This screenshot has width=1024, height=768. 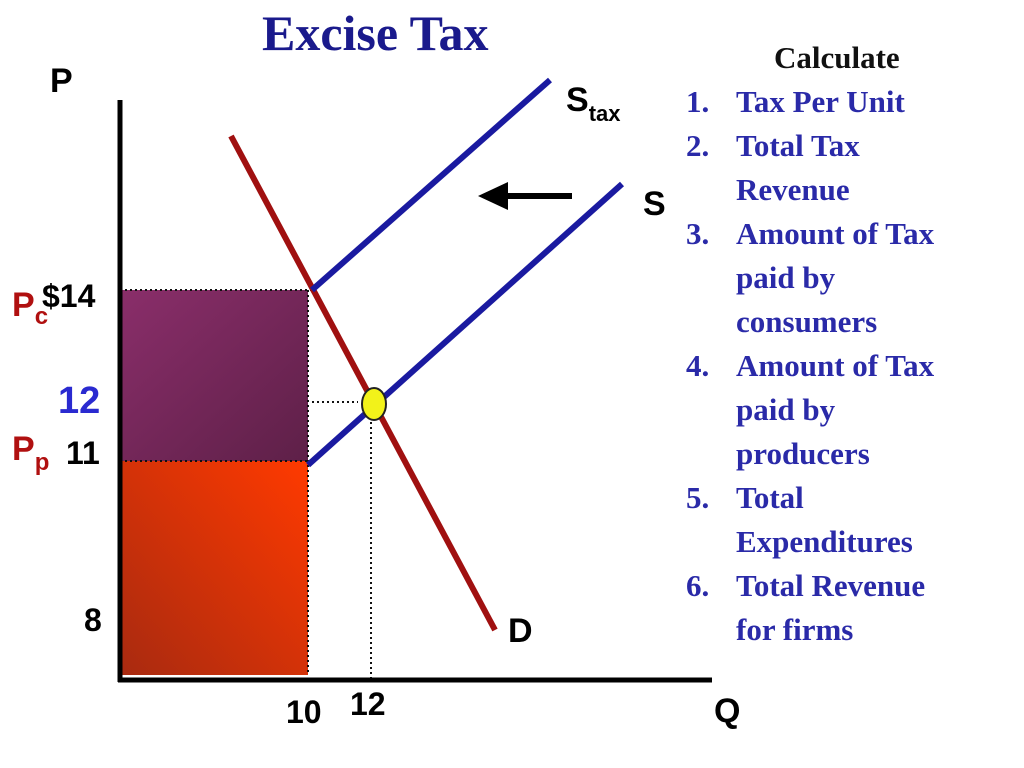 What do you see at coordinates (465, 324) in the screenshot?
I see `supply-curve` at bounding box center [465, 324].